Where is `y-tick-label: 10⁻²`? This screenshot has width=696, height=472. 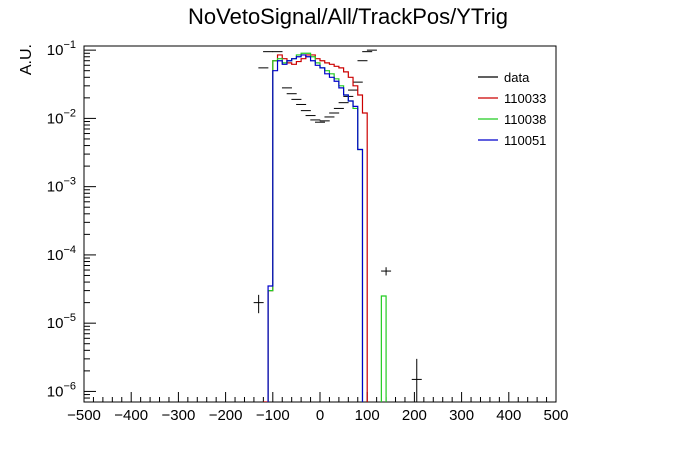
y-tick-label: 10⁻² is located at coordinates (61, 117).